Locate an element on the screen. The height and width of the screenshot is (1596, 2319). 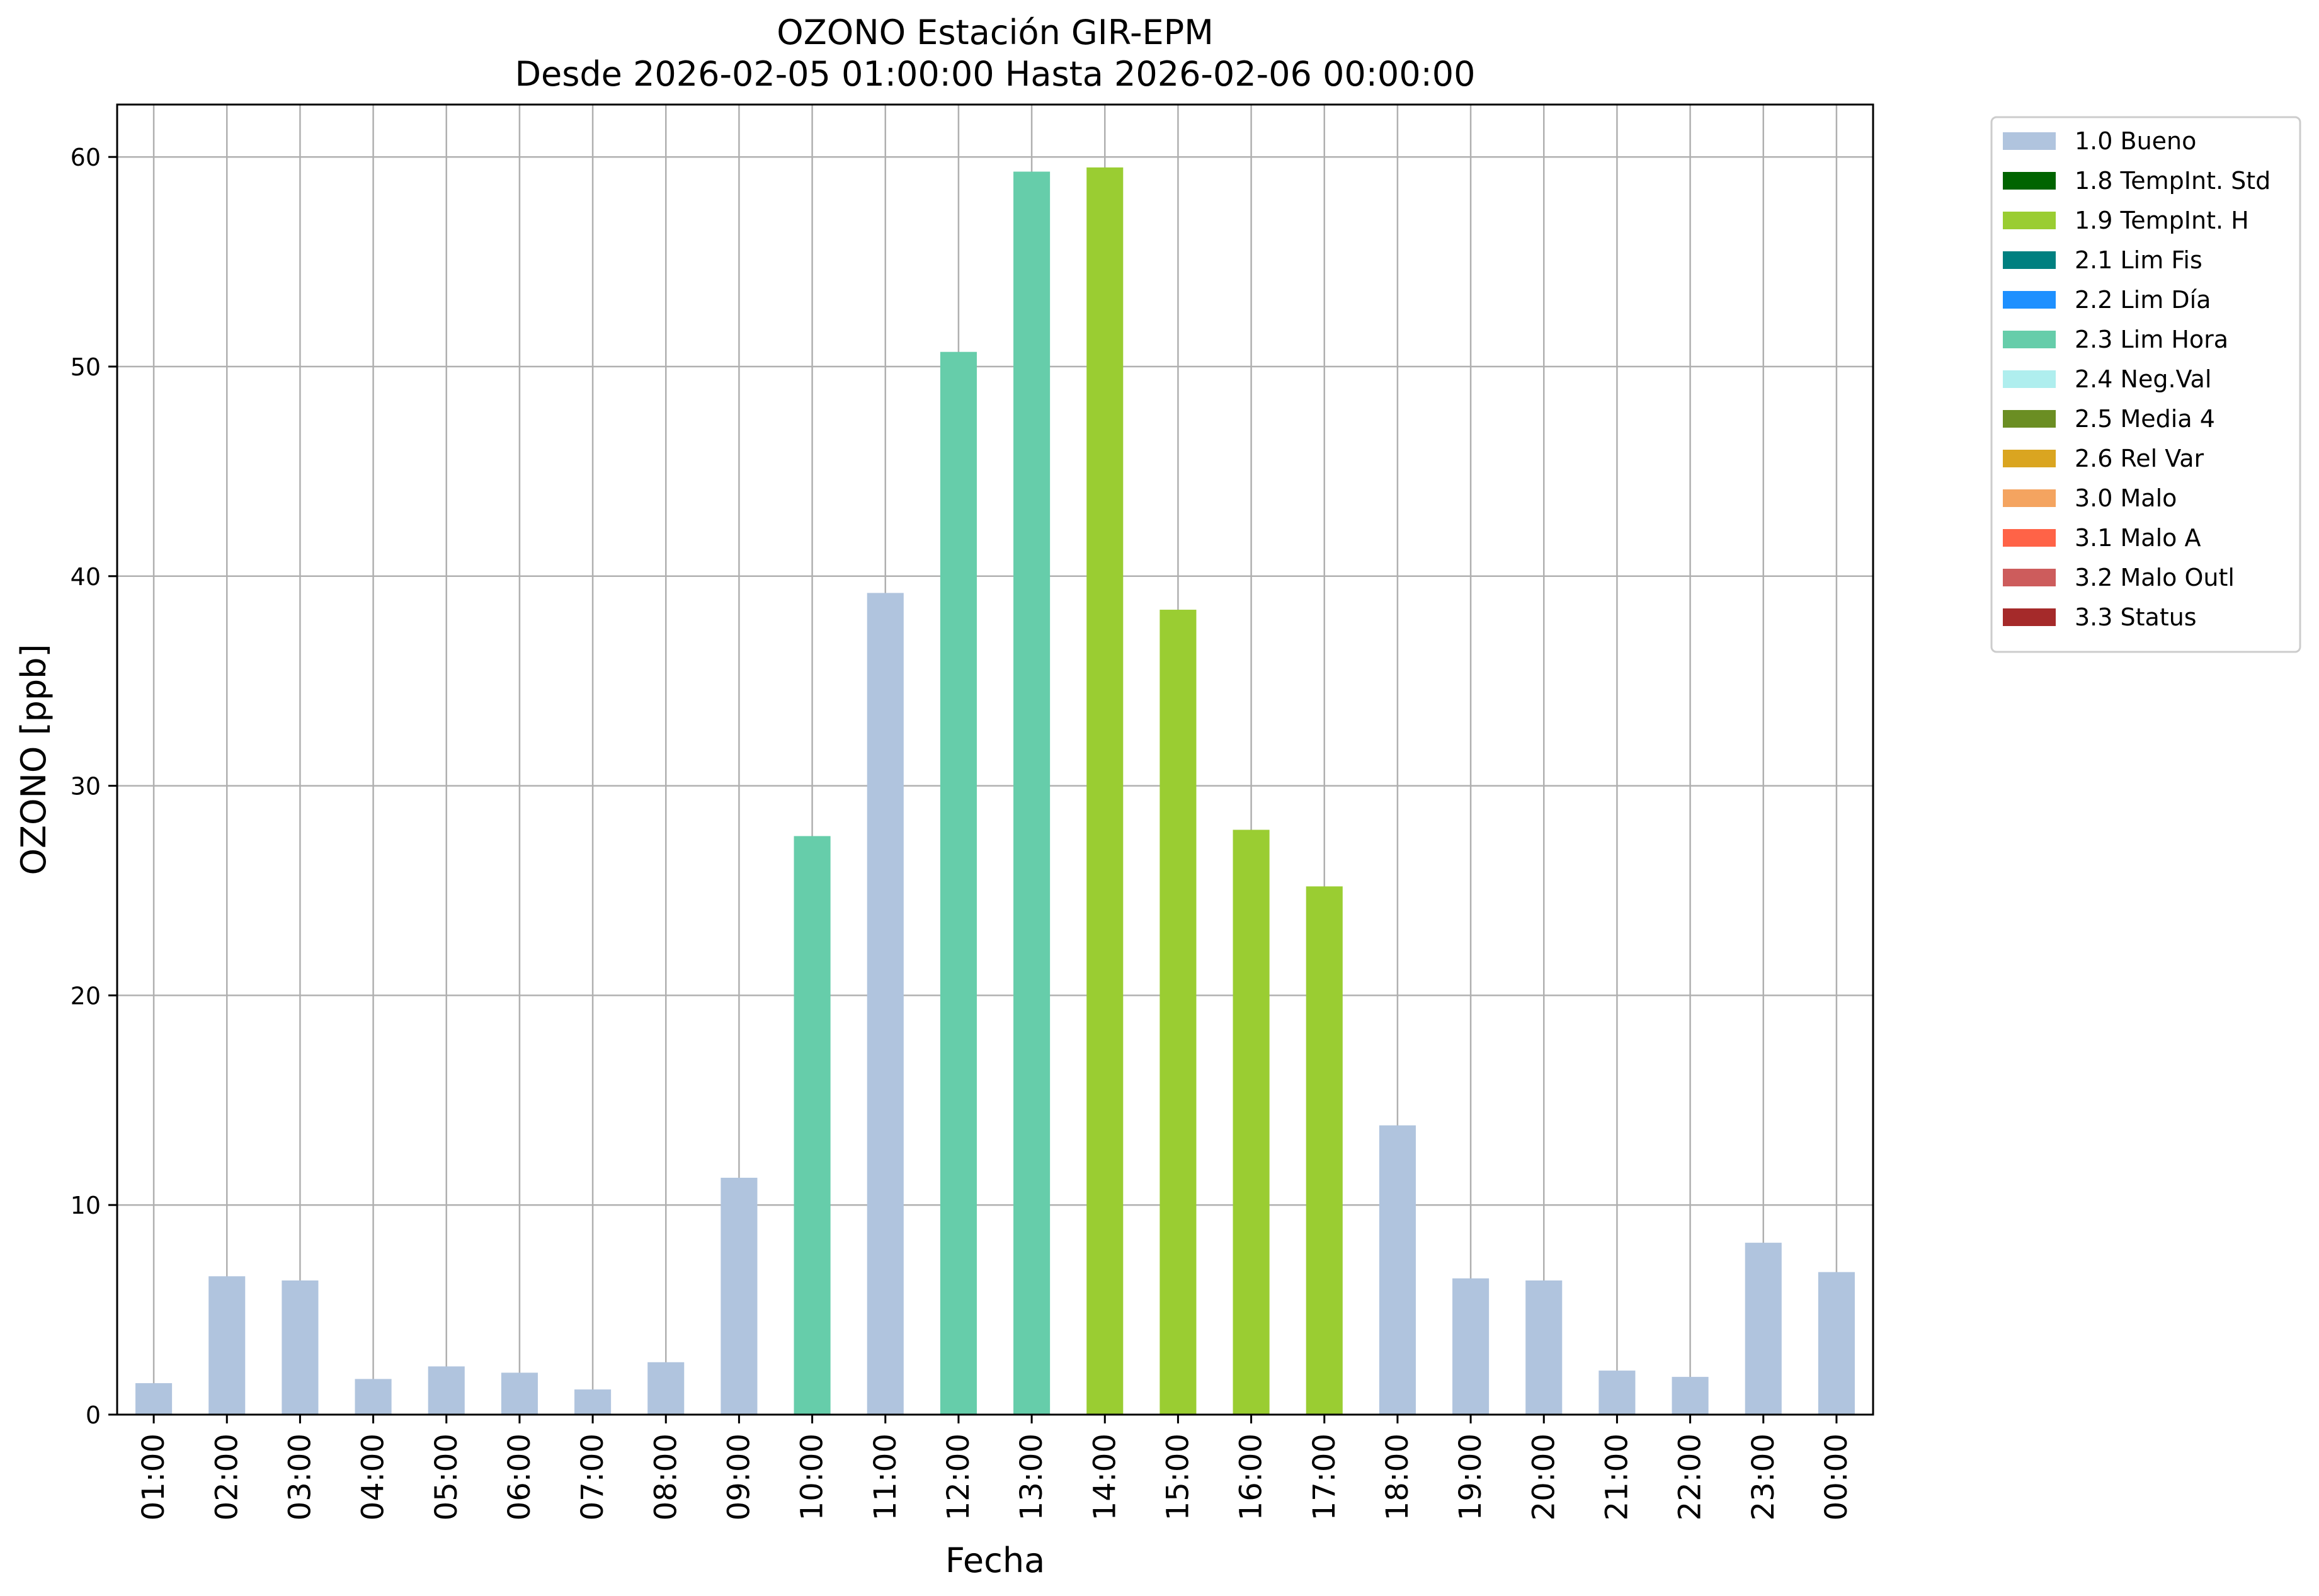
y-tick-label: 20 is located at coordinates (86, 996).